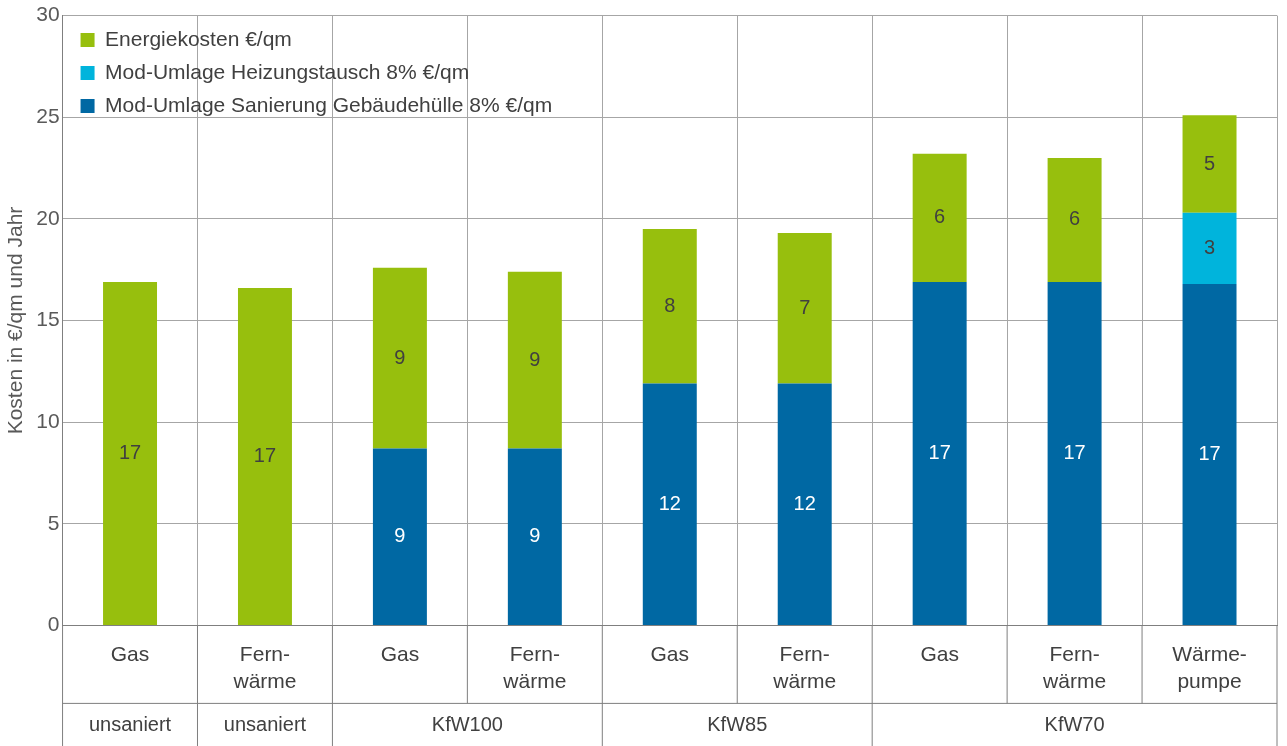 Image resolution: width=1287 pixels, height=746 pixels. What do you see at coordinates (737, 723) in the screenshot?
I see `text: KfW85` at bounding box center [737, 723].